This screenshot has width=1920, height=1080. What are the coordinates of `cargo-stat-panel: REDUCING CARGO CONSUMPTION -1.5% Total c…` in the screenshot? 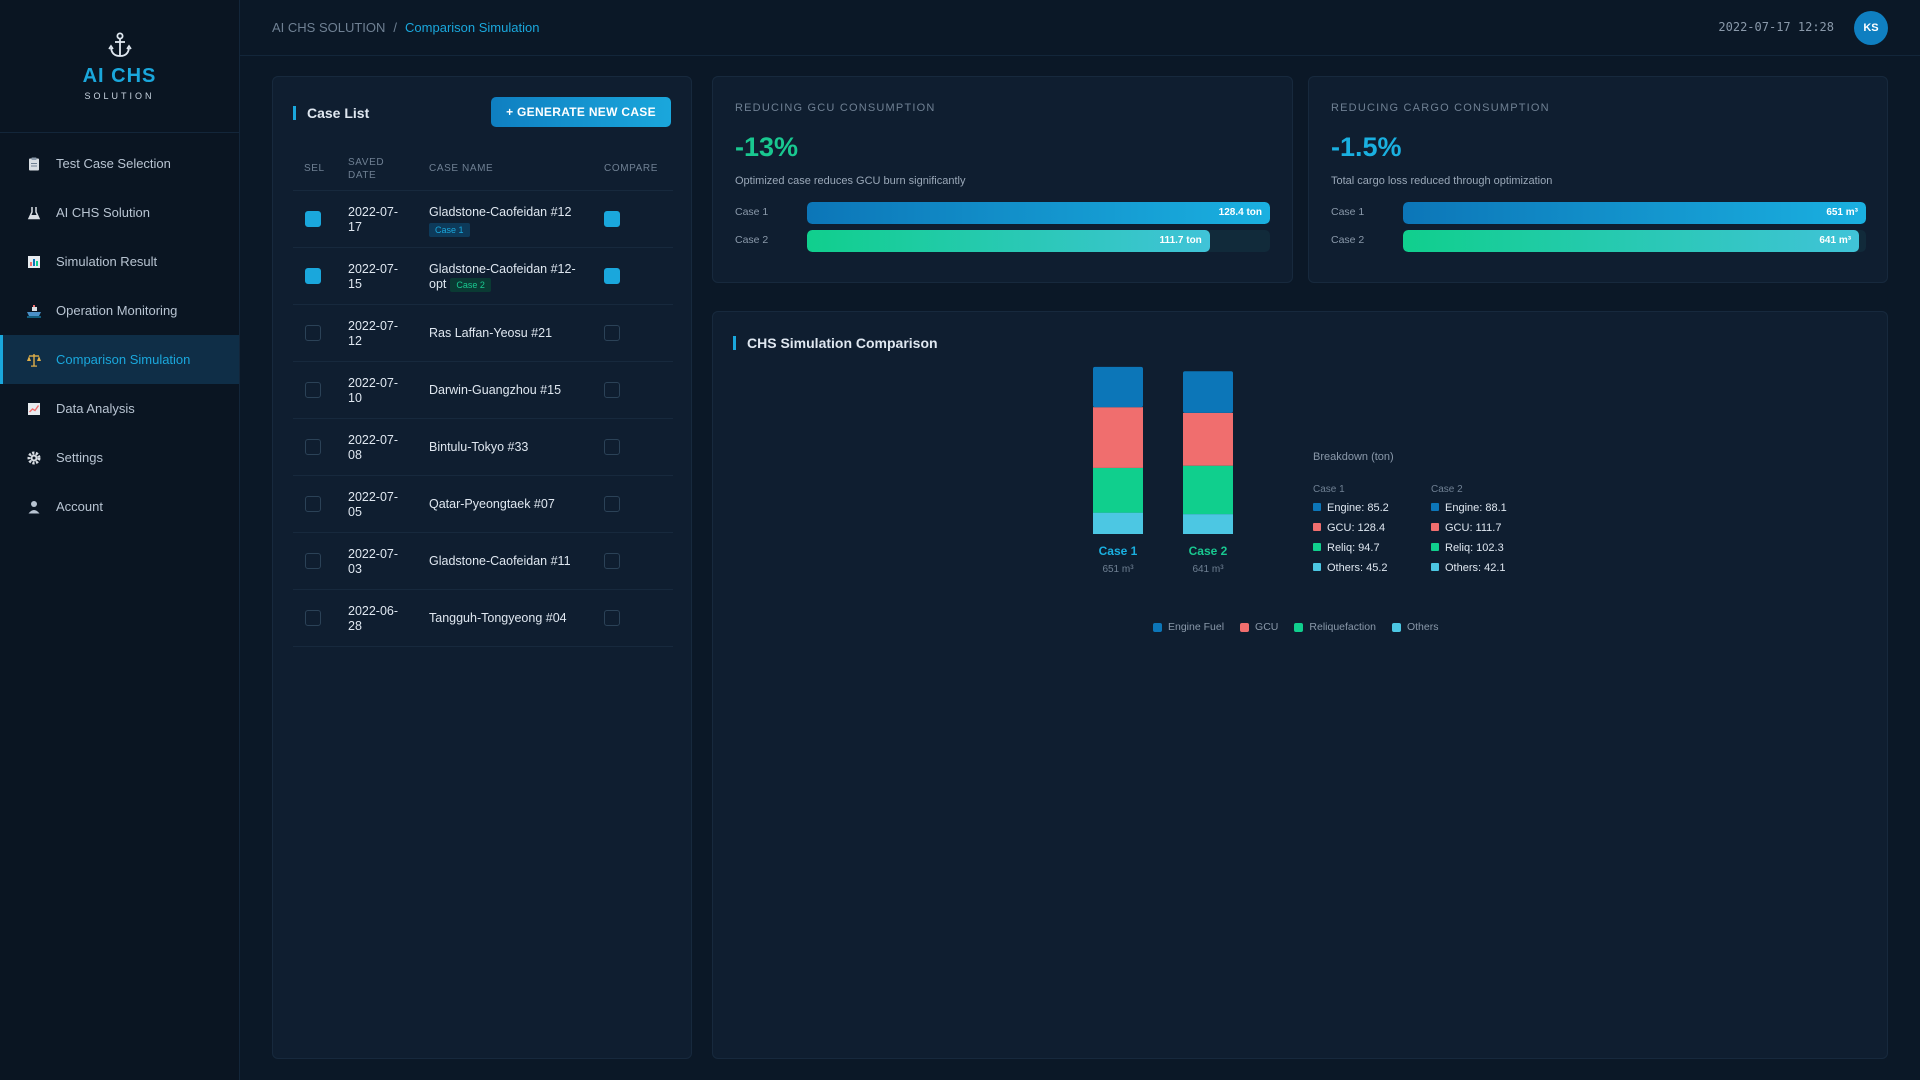 It's located at (1598, 179).